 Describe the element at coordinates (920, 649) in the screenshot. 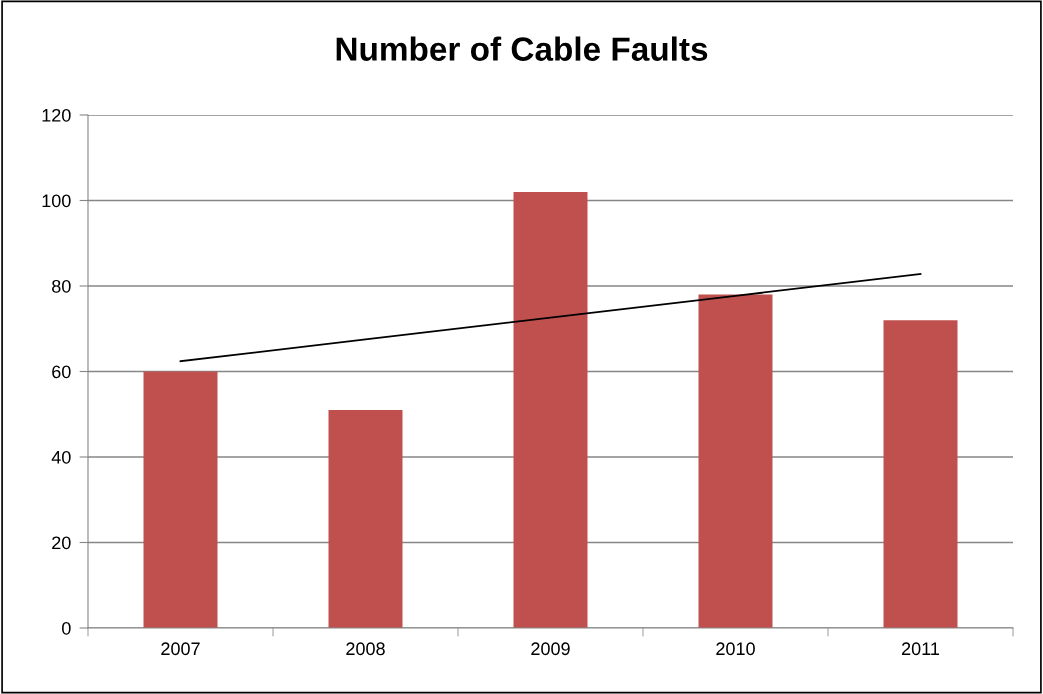

I see `x-tick-label: 2011` at that location.